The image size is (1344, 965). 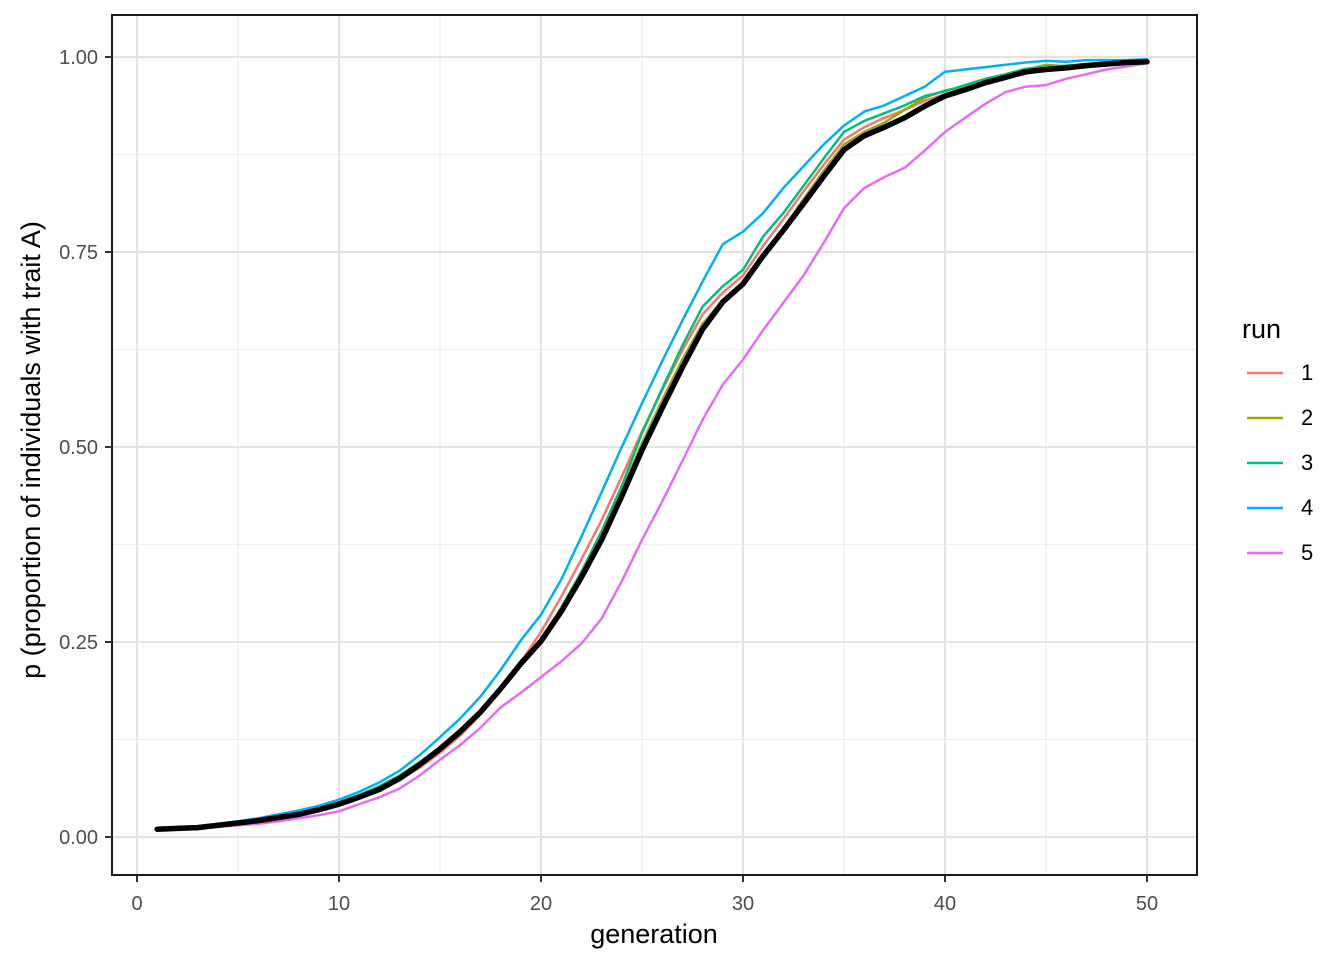 I want to click on y-tick-label: 0.50, so click(x=78, y=448).